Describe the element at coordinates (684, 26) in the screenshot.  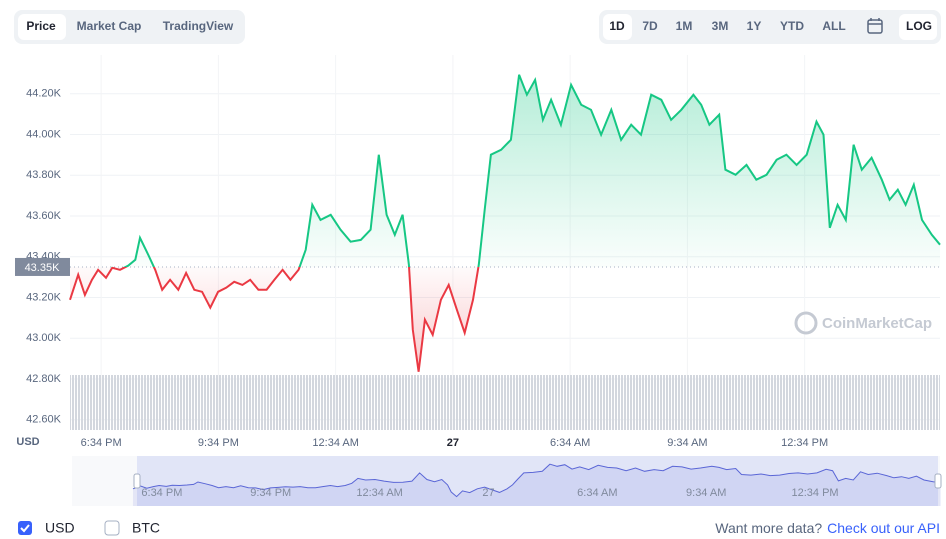
I see `range-tab: 1M` at that location.